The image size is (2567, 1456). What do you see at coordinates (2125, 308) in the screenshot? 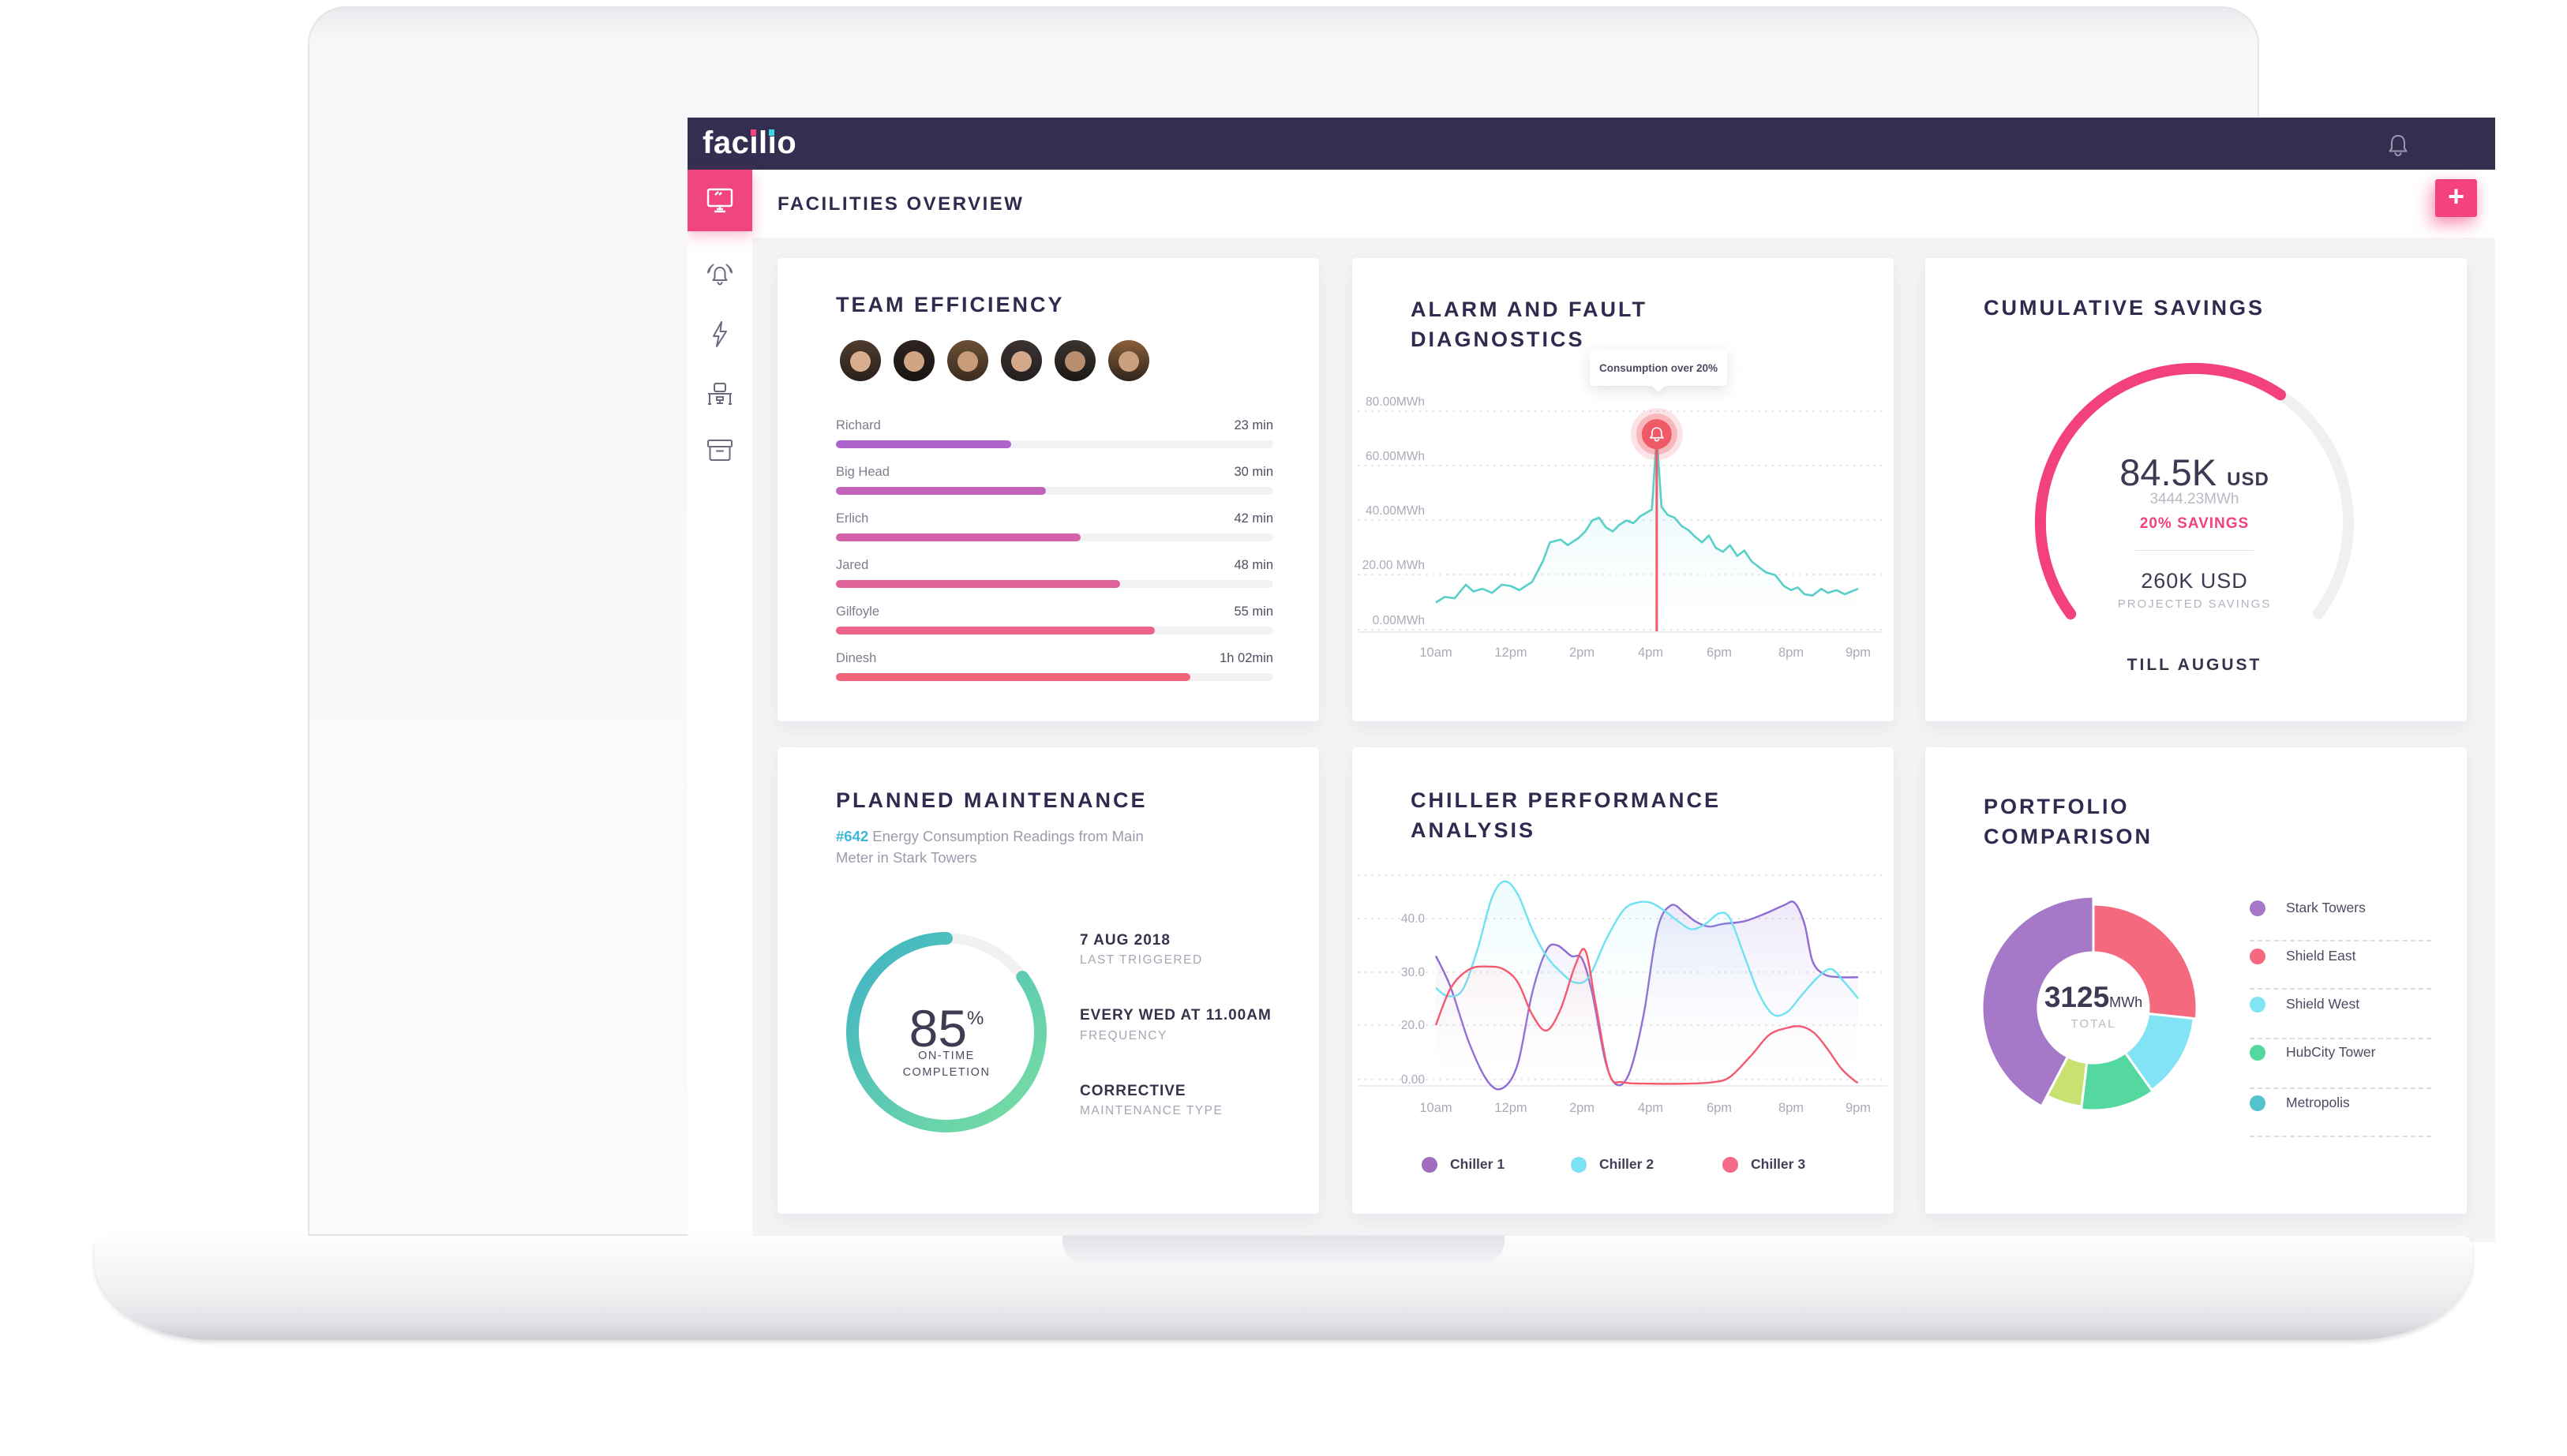
I see `card-title: CUMULATIVE SAVINGS` at bounding box center [2125, 308].